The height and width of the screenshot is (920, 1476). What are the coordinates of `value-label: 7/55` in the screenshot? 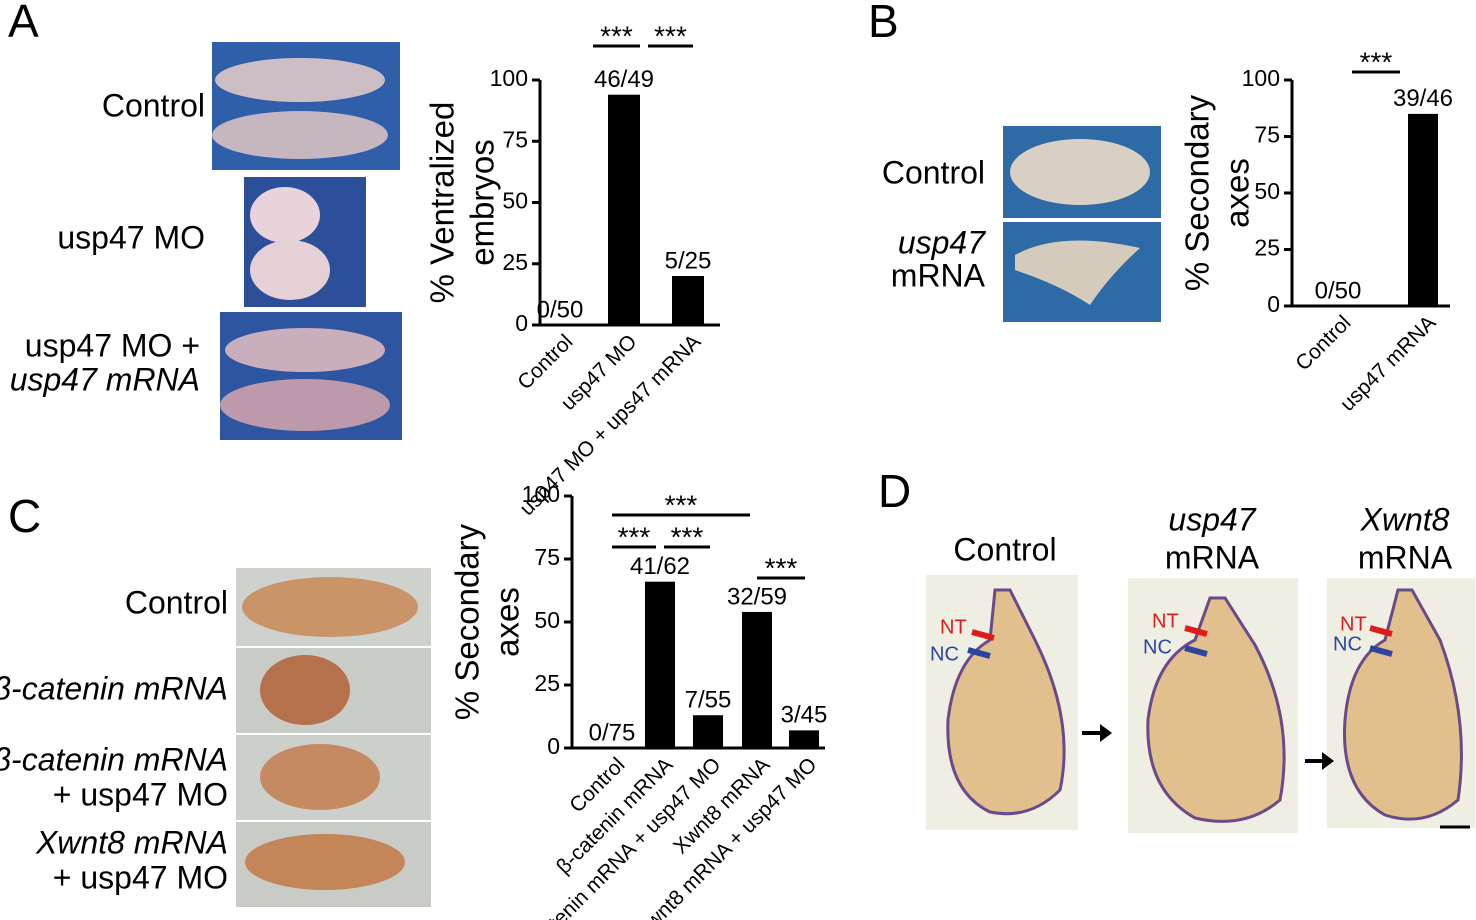 It's located at (708, 700).